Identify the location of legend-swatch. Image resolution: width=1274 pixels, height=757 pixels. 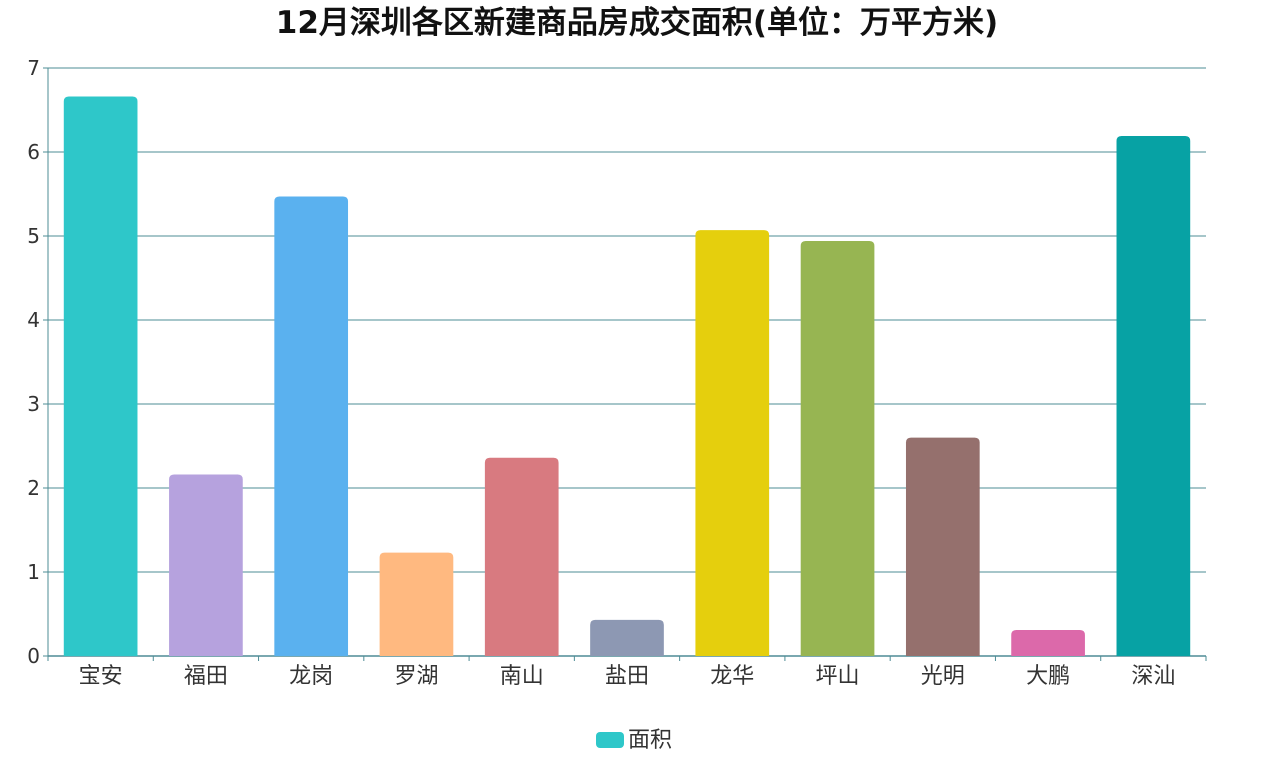
(610, 740).